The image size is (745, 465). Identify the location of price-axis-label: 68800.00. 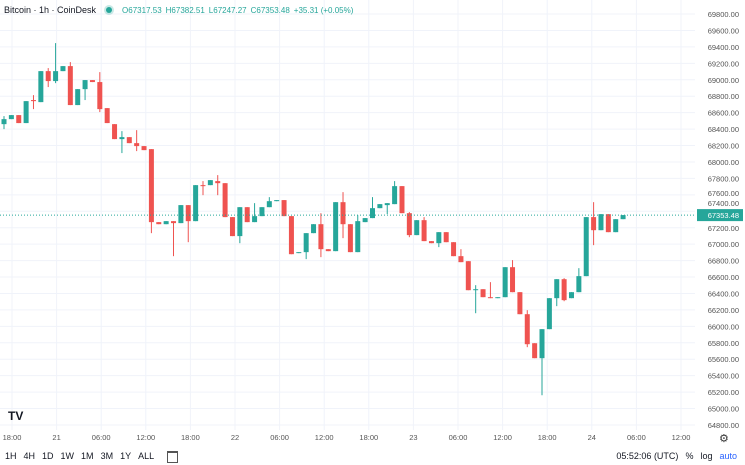
(723, 96).